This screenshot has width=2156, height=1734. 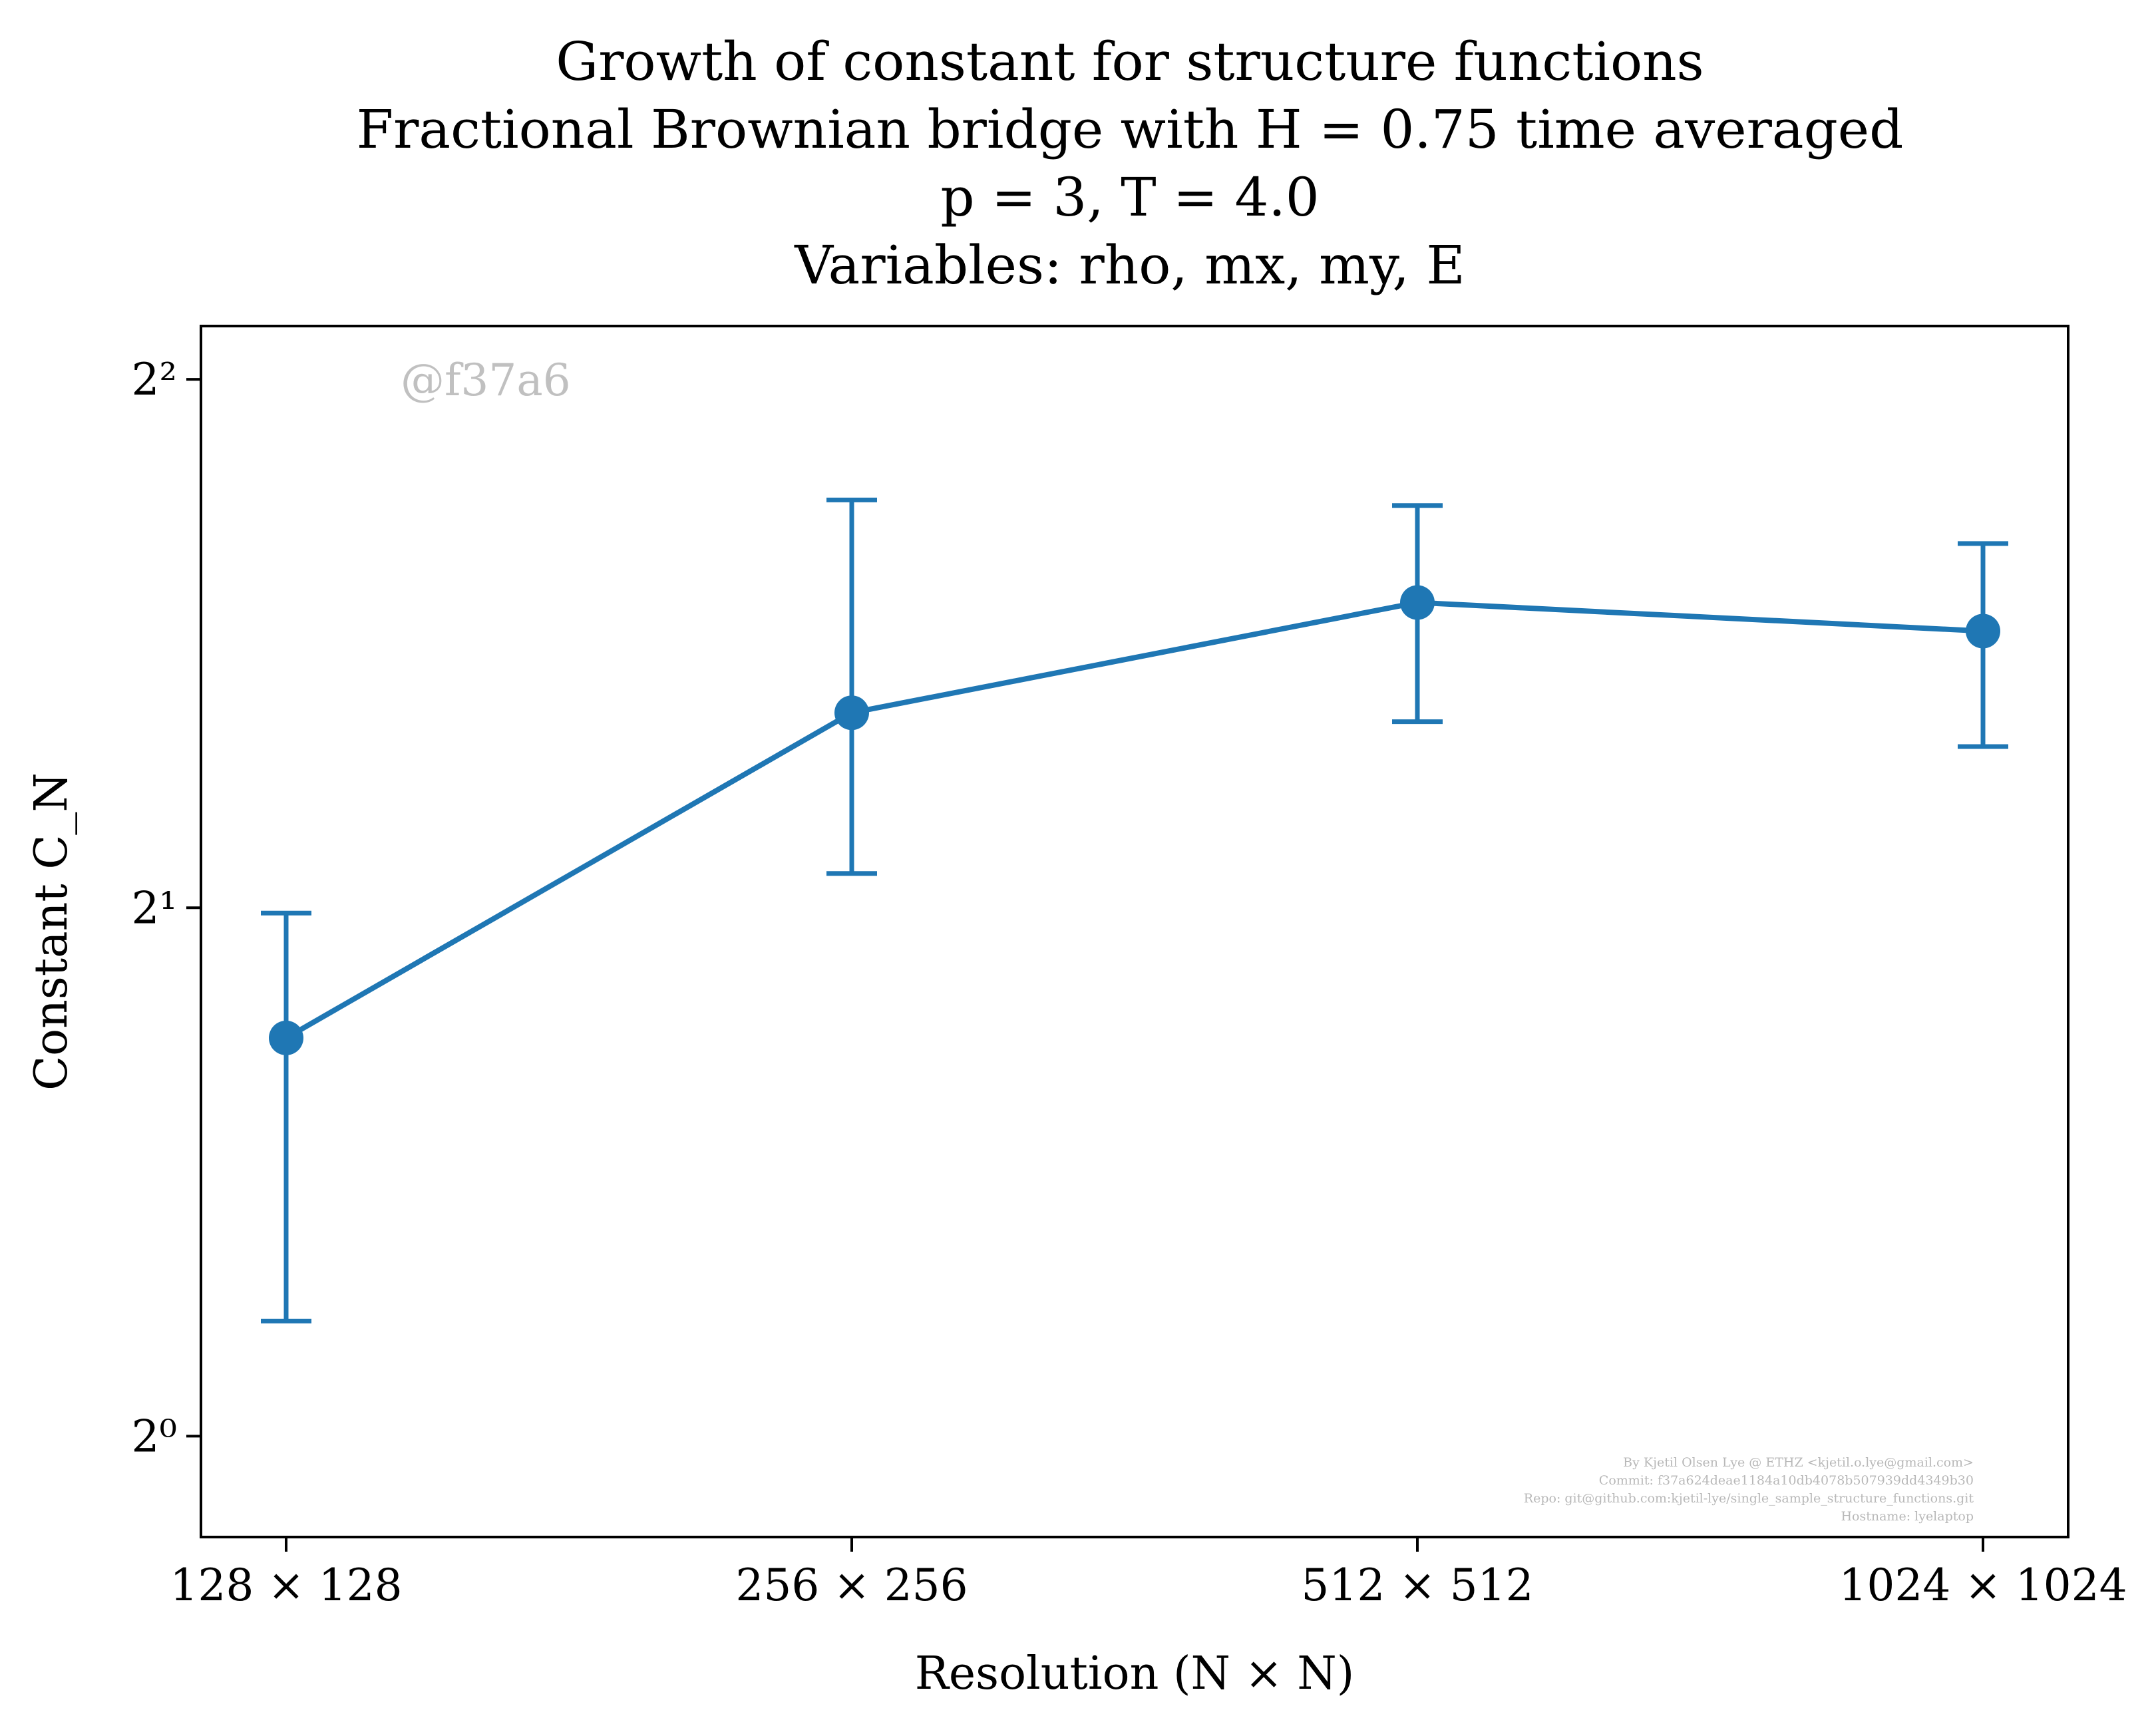 I want to click on y-tick-label-0: 2⁰, so click(x=154, y=1437).